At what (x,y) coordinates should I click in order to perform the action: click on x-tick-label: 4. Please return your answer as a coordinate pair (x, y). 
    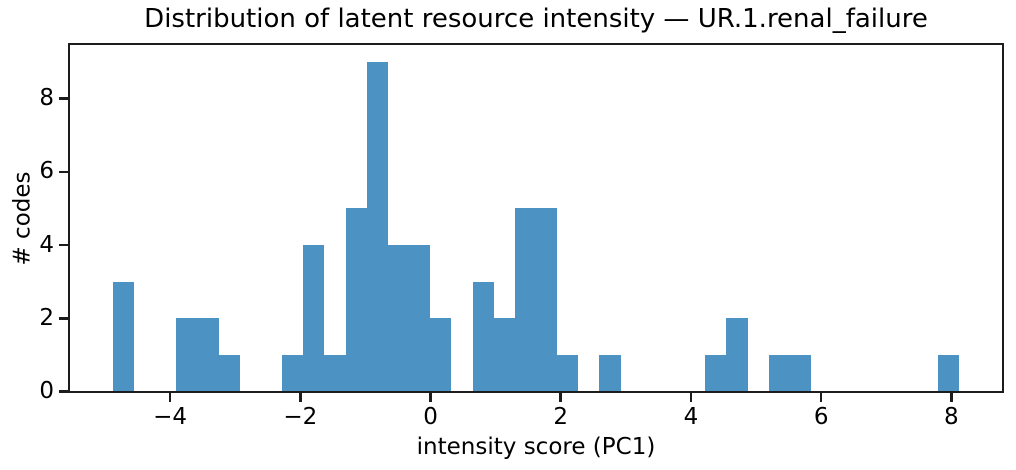
    Looking at the image, I should click on (691, 417).